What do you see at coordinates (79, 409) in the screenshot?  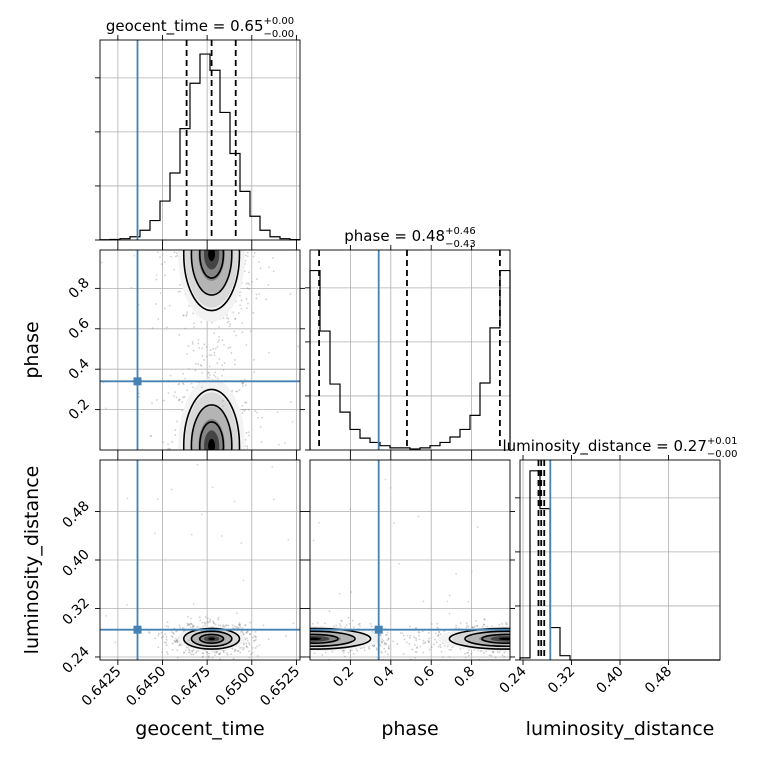 I see `ytick-label-phase: 0.2` at bounding box center [79, 409].